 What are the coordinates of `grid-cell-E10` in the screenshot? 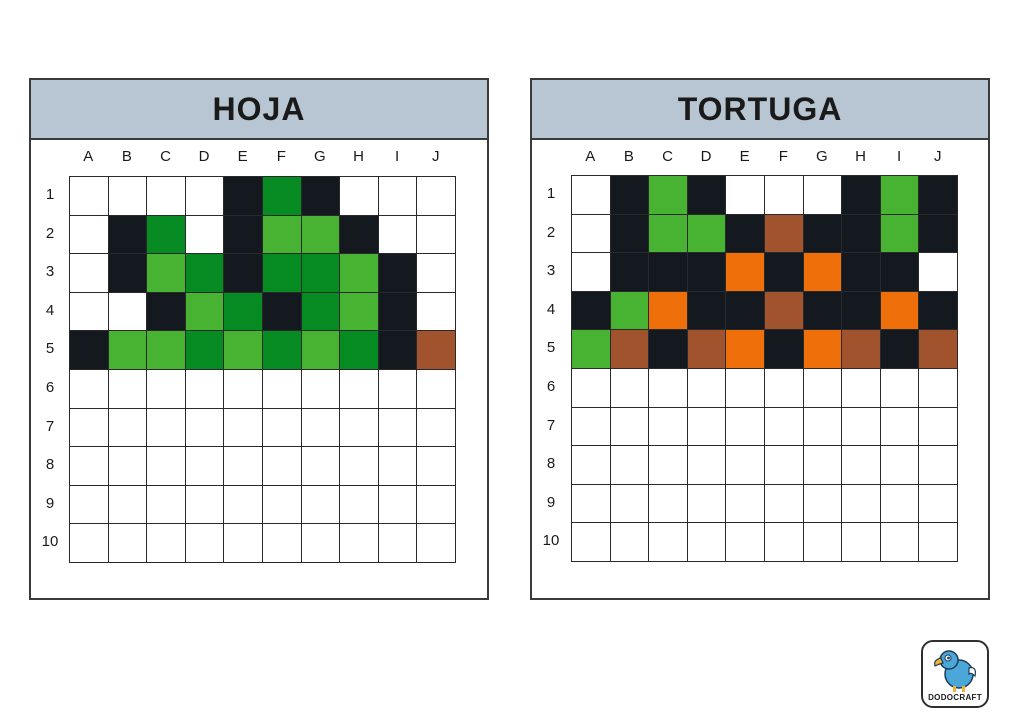 It's located at (243, 543).